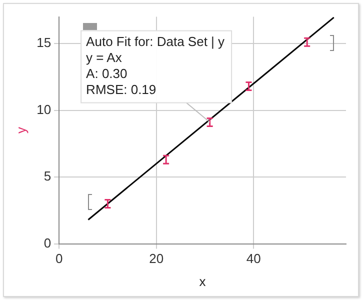  Describe the element at coordinates (44, 109) in the screenshot. I see `y-tick-label: 10` at that location.